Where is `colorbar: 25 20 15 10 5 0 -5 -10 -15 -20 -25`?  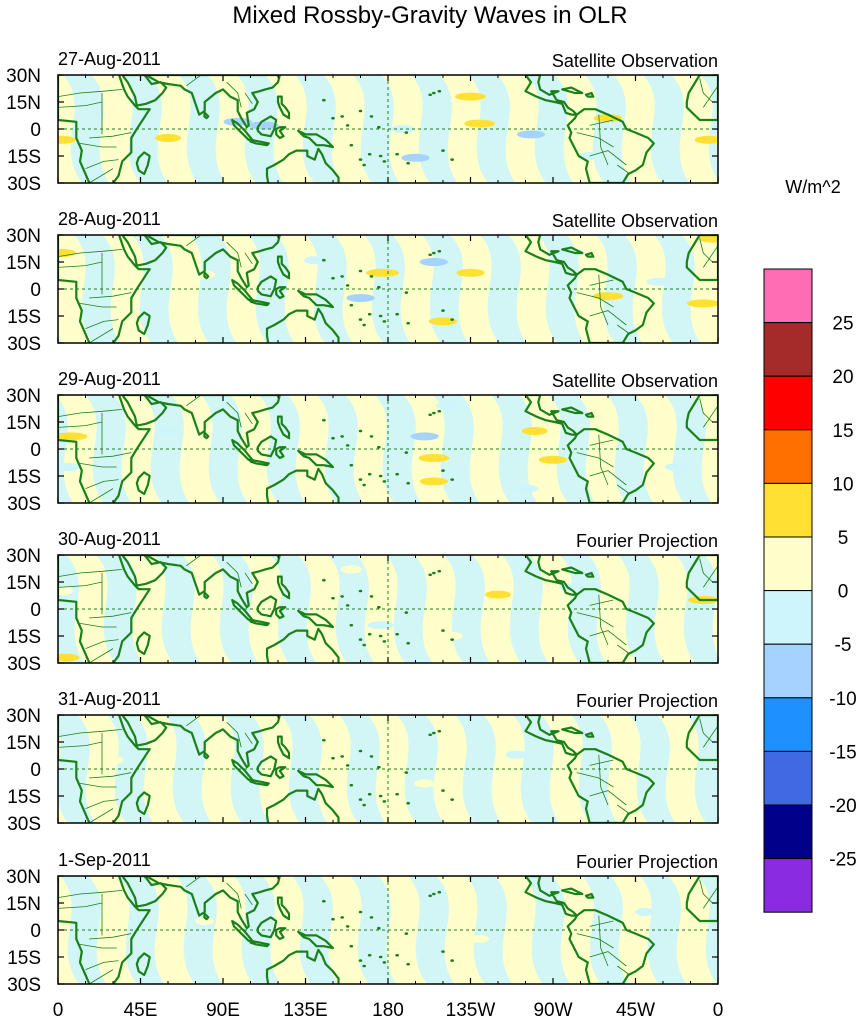
colorbar: 25 20 15 10 5 0 -5 -10 -15 -20 -25 is located at coordinates (810, 590).